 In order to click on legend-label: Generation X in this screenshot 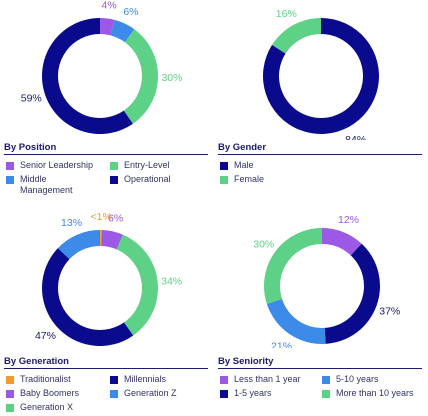, I will do `click(47, 407)`.